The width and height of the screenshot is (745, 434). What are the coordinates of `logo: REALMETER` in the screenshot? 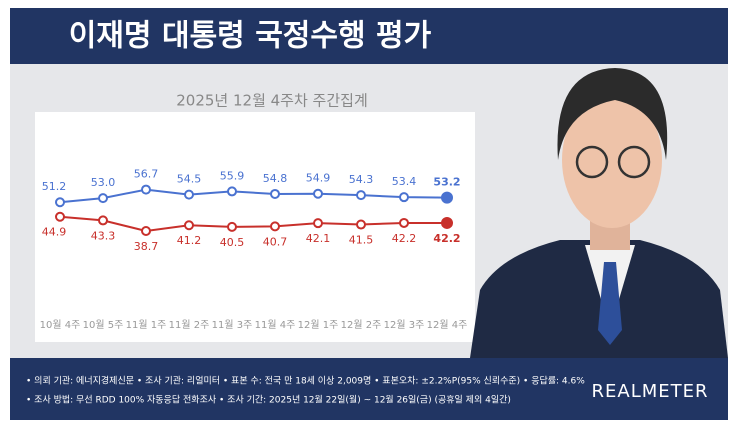 It's located at (650, 391).